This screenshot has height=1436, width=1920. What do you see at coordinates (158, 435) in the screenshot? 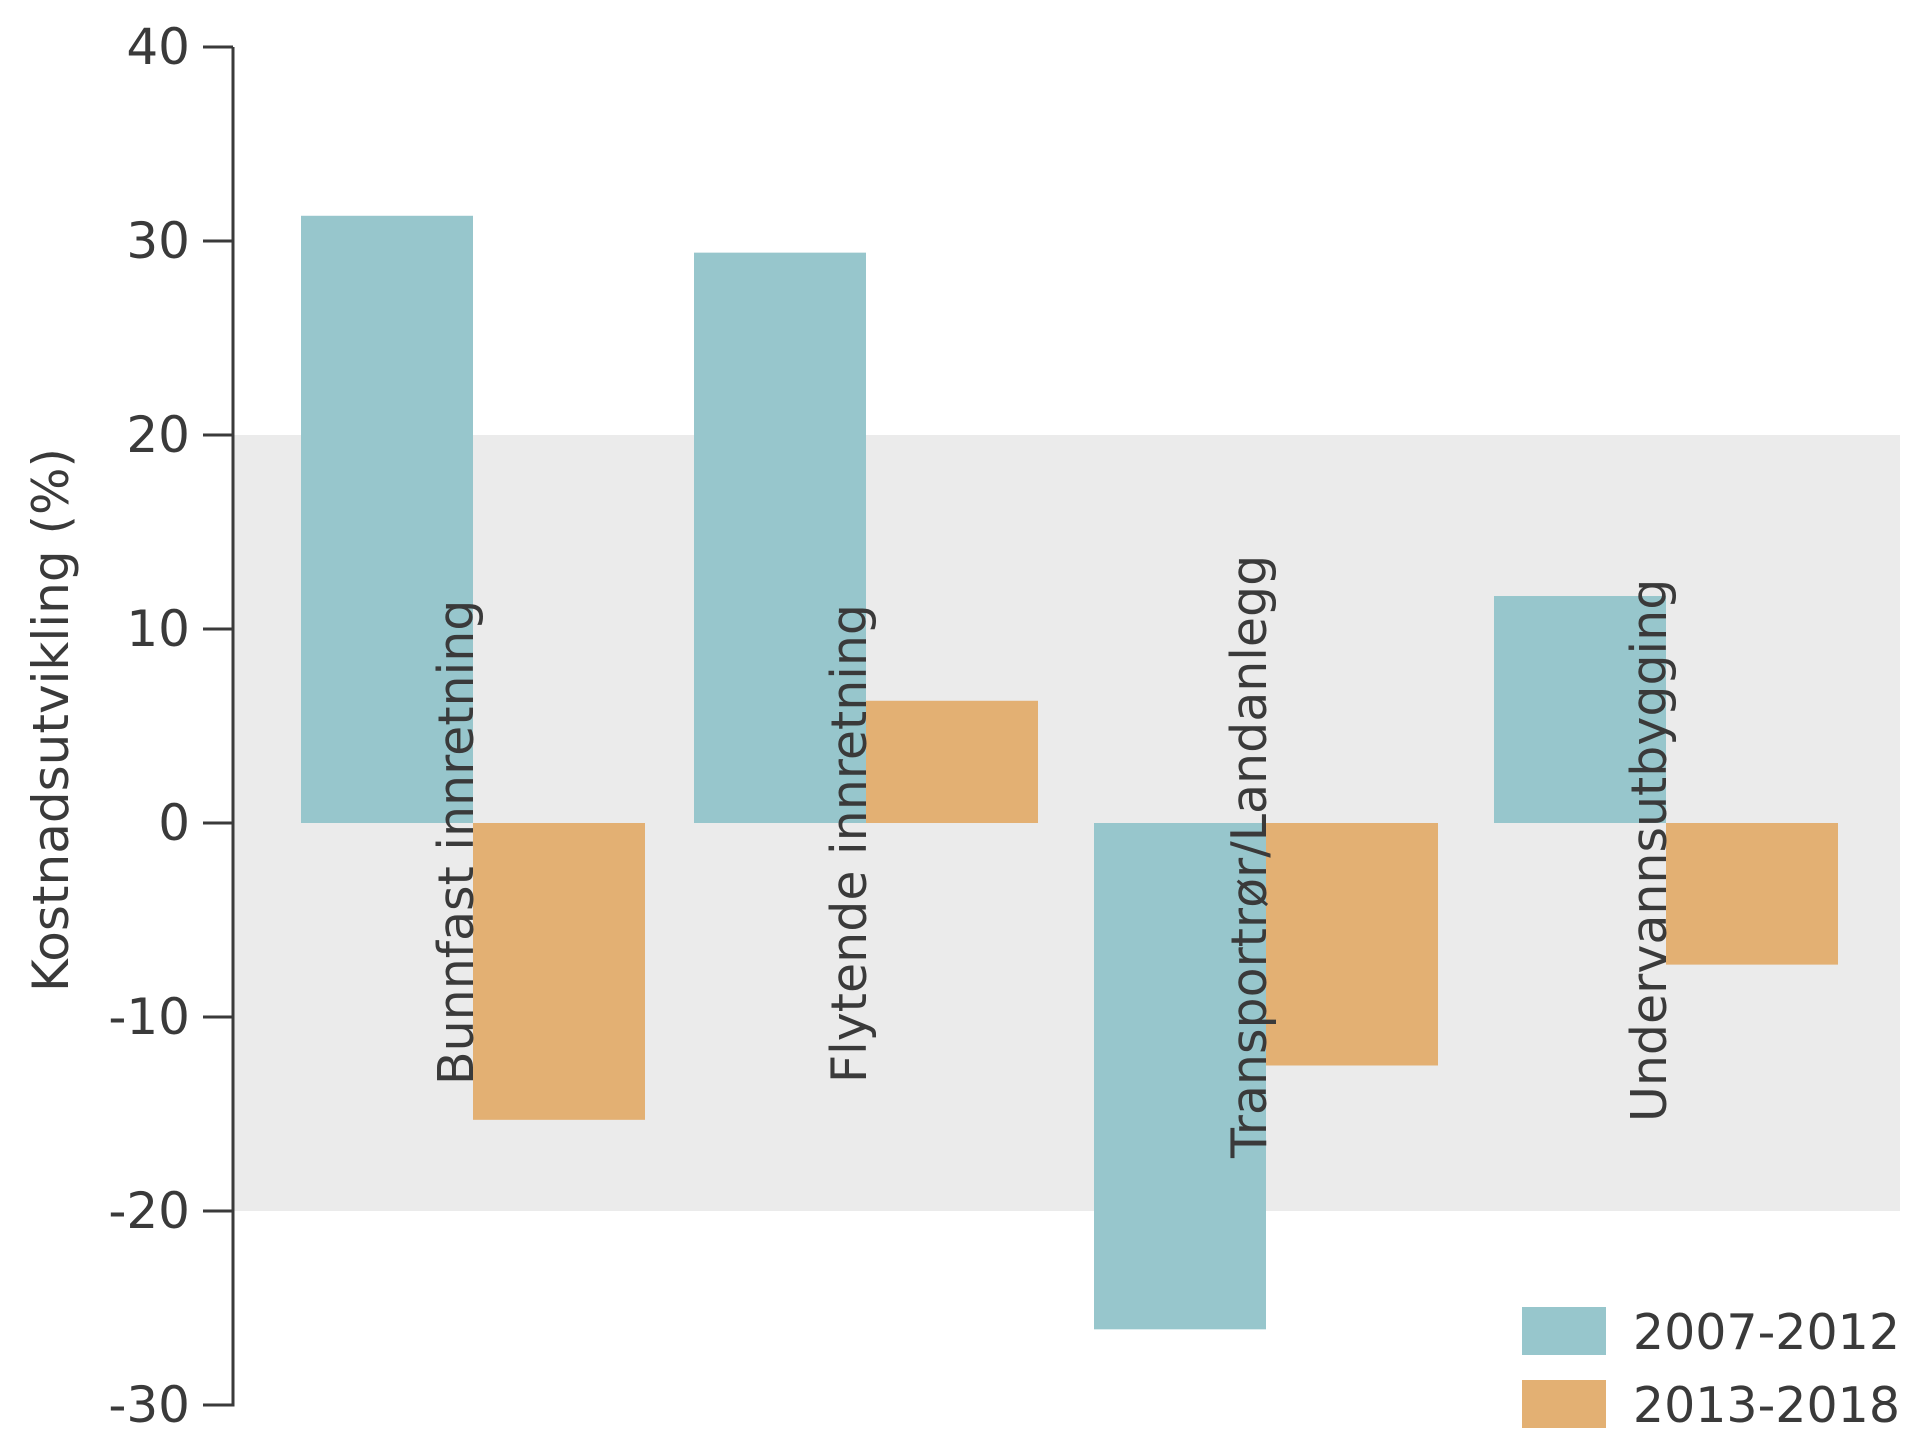
I see `y-tick-label: 20` at bounding box center [158, 435].